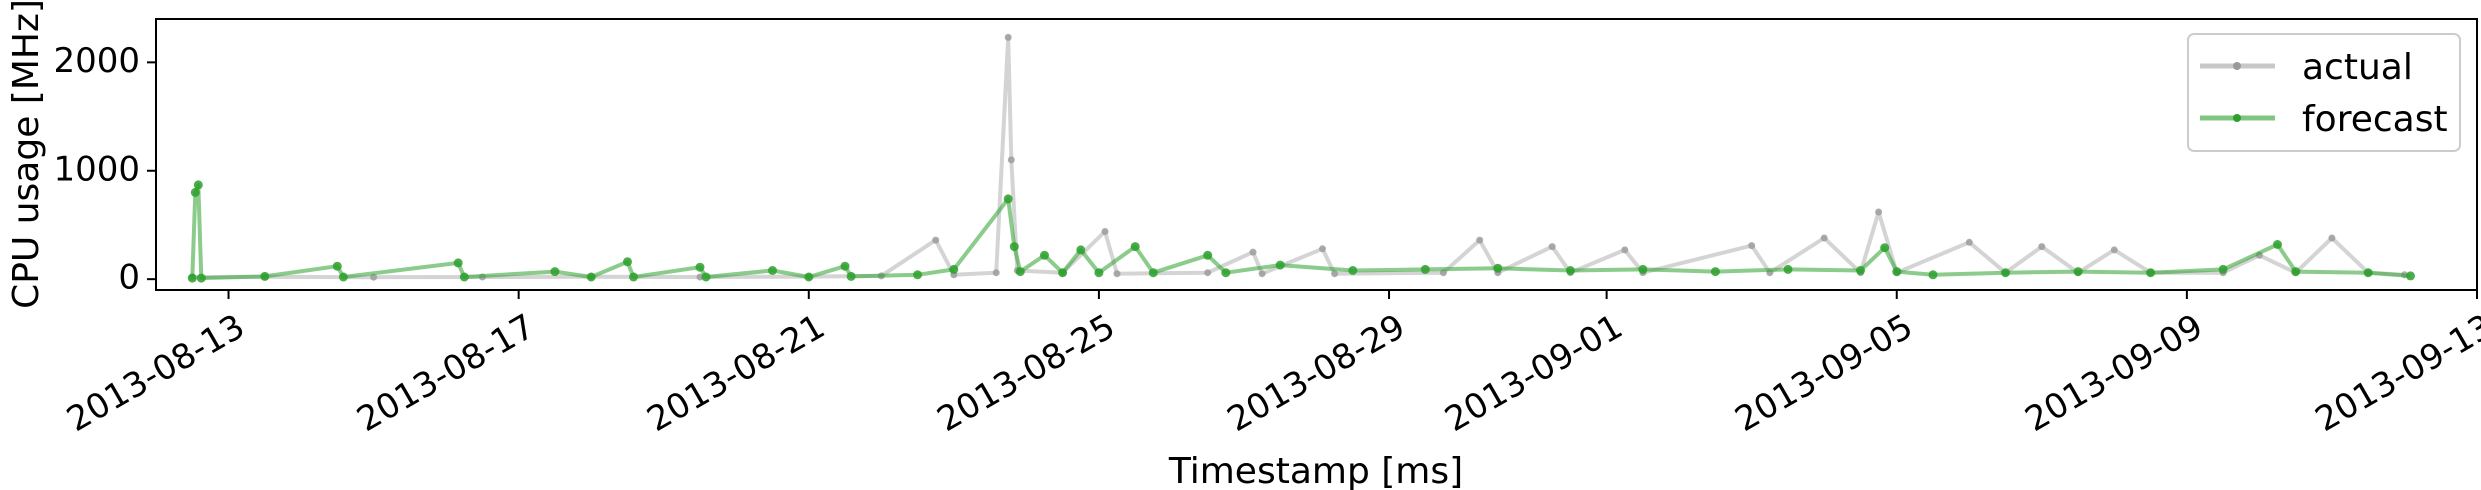  Describe the element at coordinates (96, 169) in the screenshot. I see `y-tick-label-1000: 1000` at that location.